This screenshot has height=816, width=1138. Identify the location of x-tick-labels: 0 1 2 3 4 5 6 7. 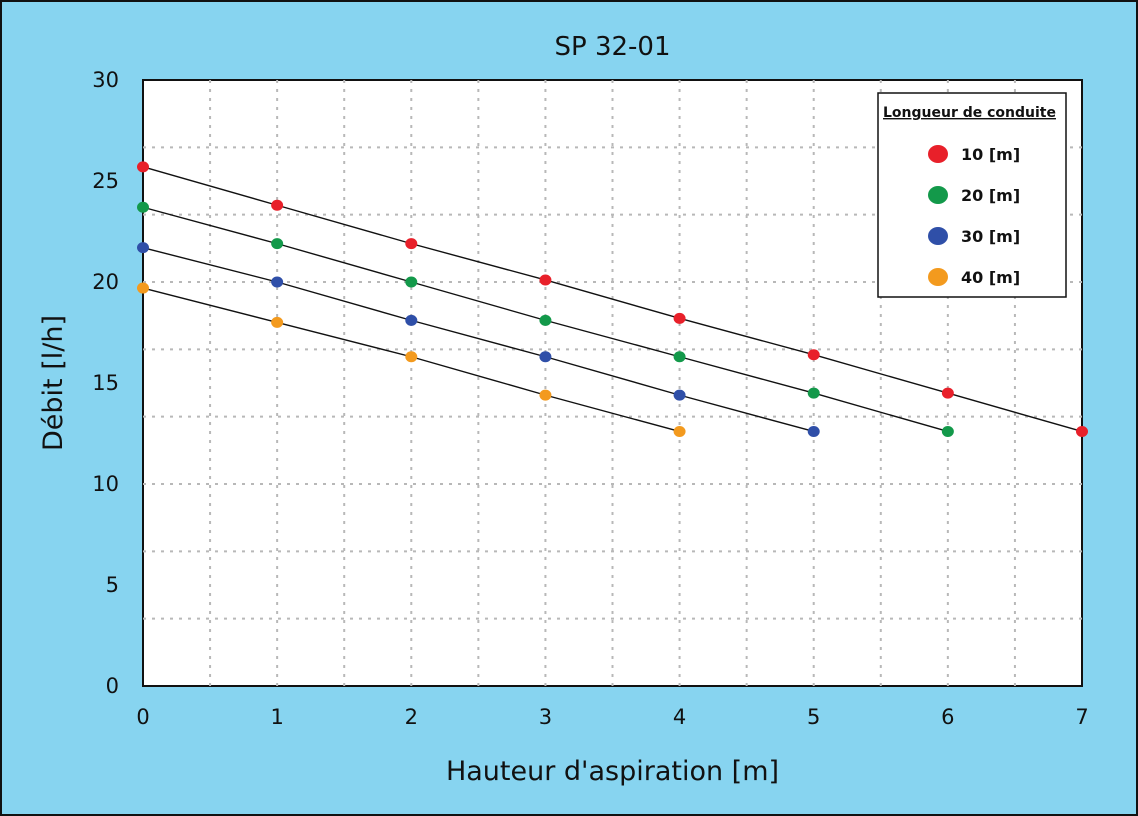
(612, 717).